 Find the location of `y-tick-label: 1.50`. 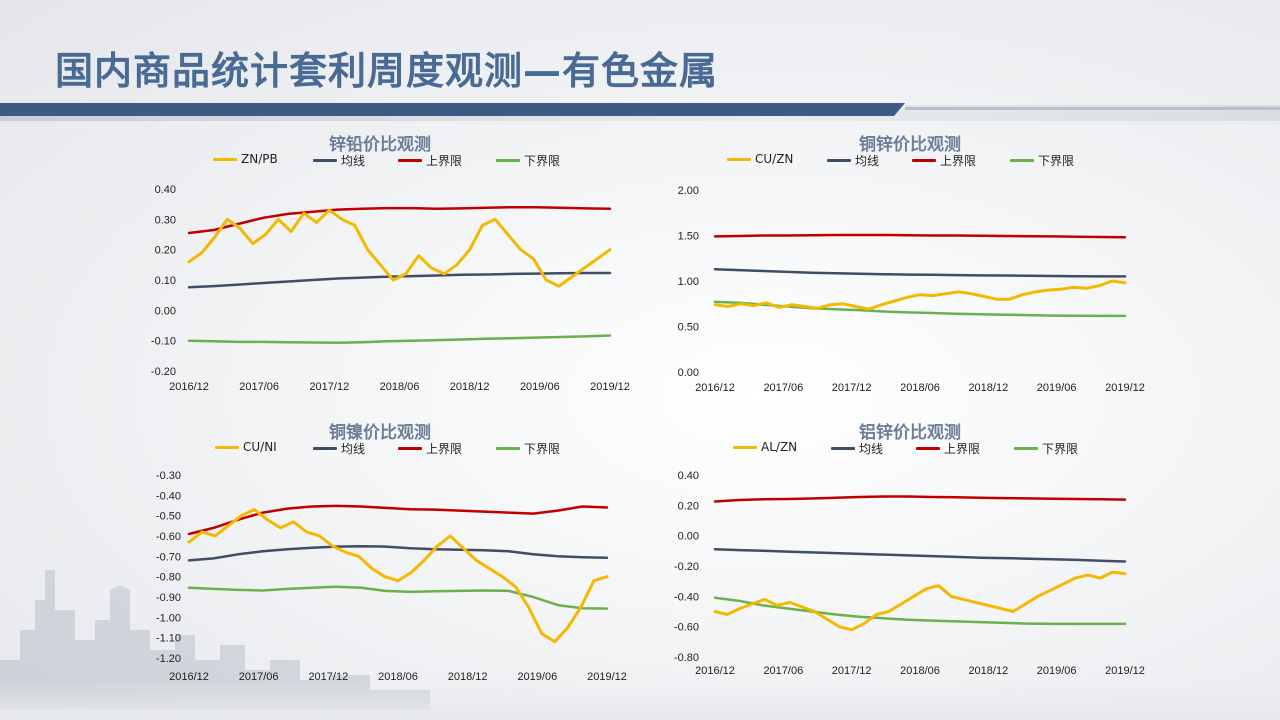

y-tick-label: 1.50 is located at coordinates (688, 237).